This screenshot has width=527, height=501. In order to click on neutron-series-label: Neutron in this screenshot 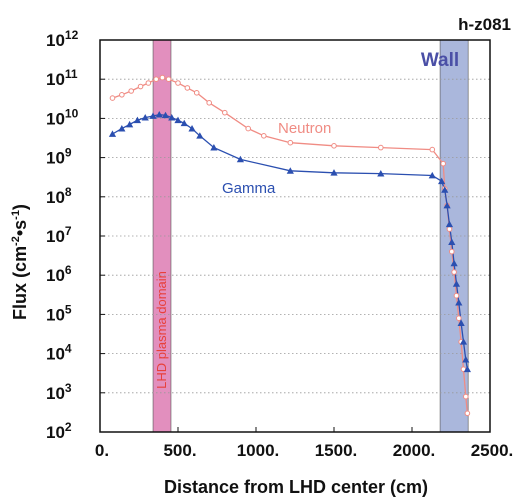, I will do `click(304, 128)`.